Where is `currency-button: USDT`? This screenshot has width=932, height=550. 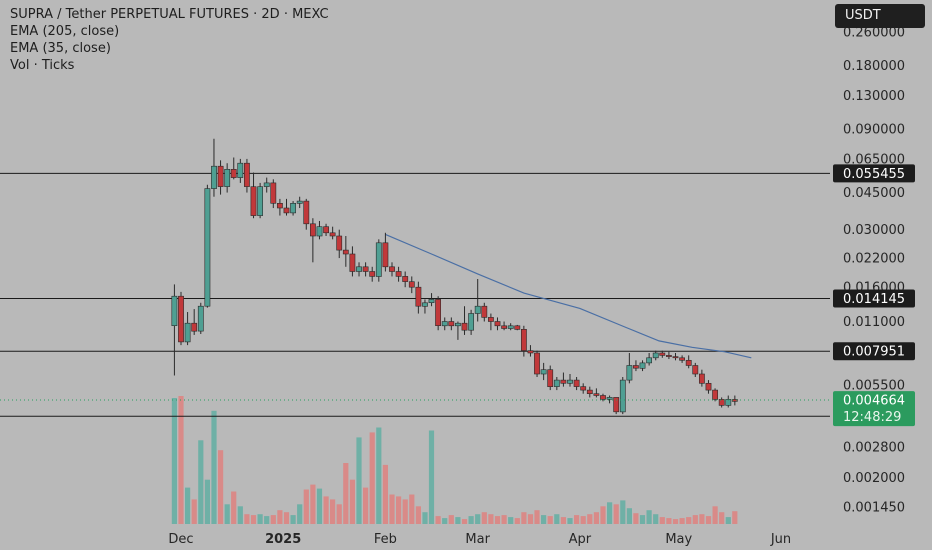
currency-button: USDT is located at coordinates (880, 16).